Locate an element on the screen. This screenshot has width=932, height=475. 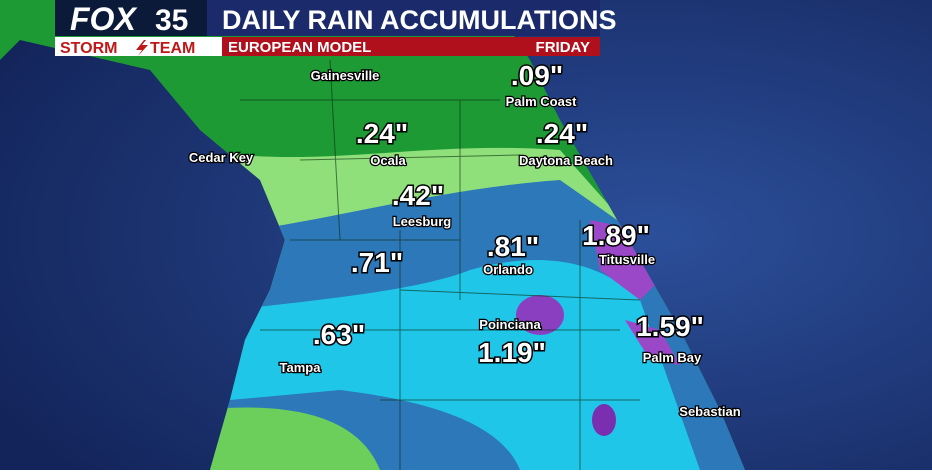
city-label: Sebastian is located at coordinates (709, 411).